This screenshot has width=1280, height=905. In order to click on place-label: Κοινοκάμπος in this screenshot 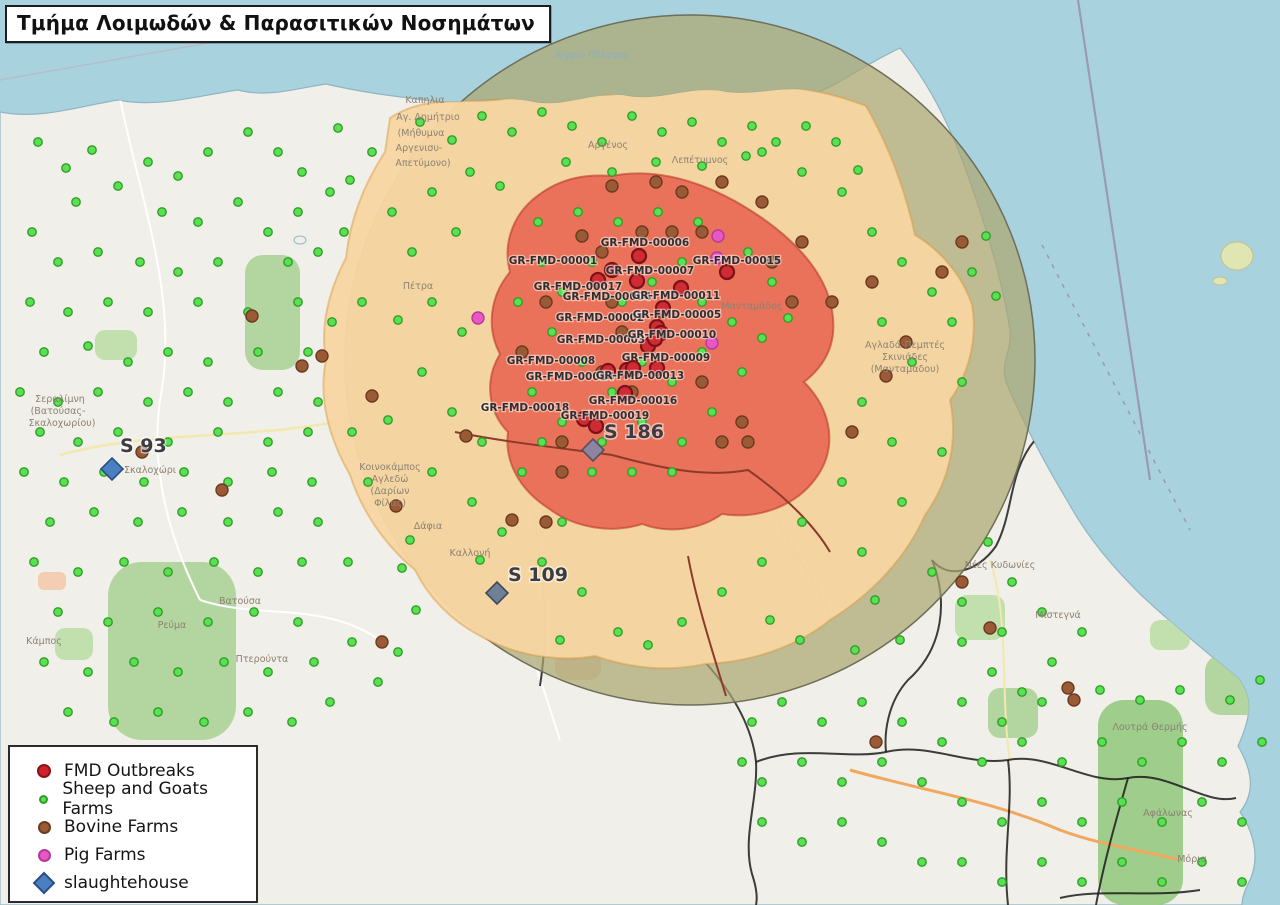, I will do `click(389, 467)`.